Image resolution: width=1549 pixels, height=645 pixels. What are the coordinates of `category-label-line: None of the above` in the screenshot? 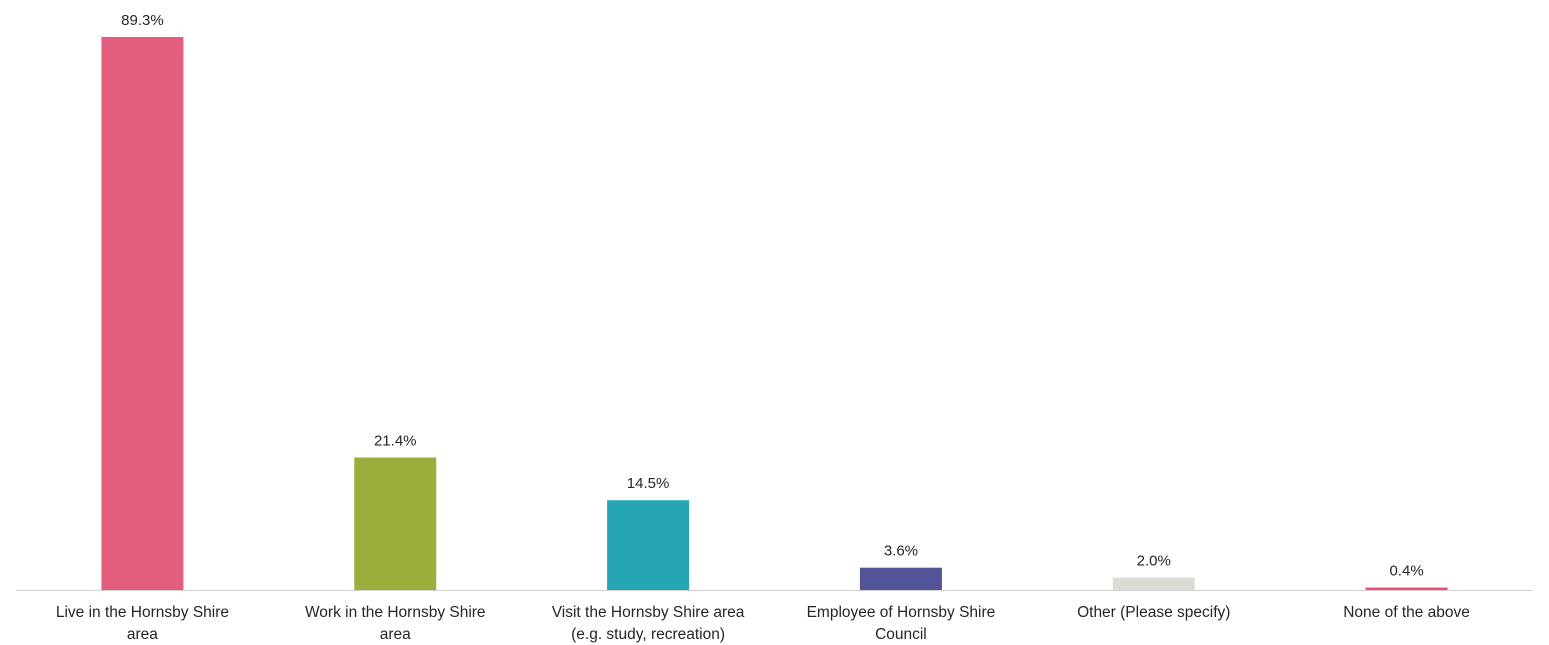 It's located at (1406, 612).